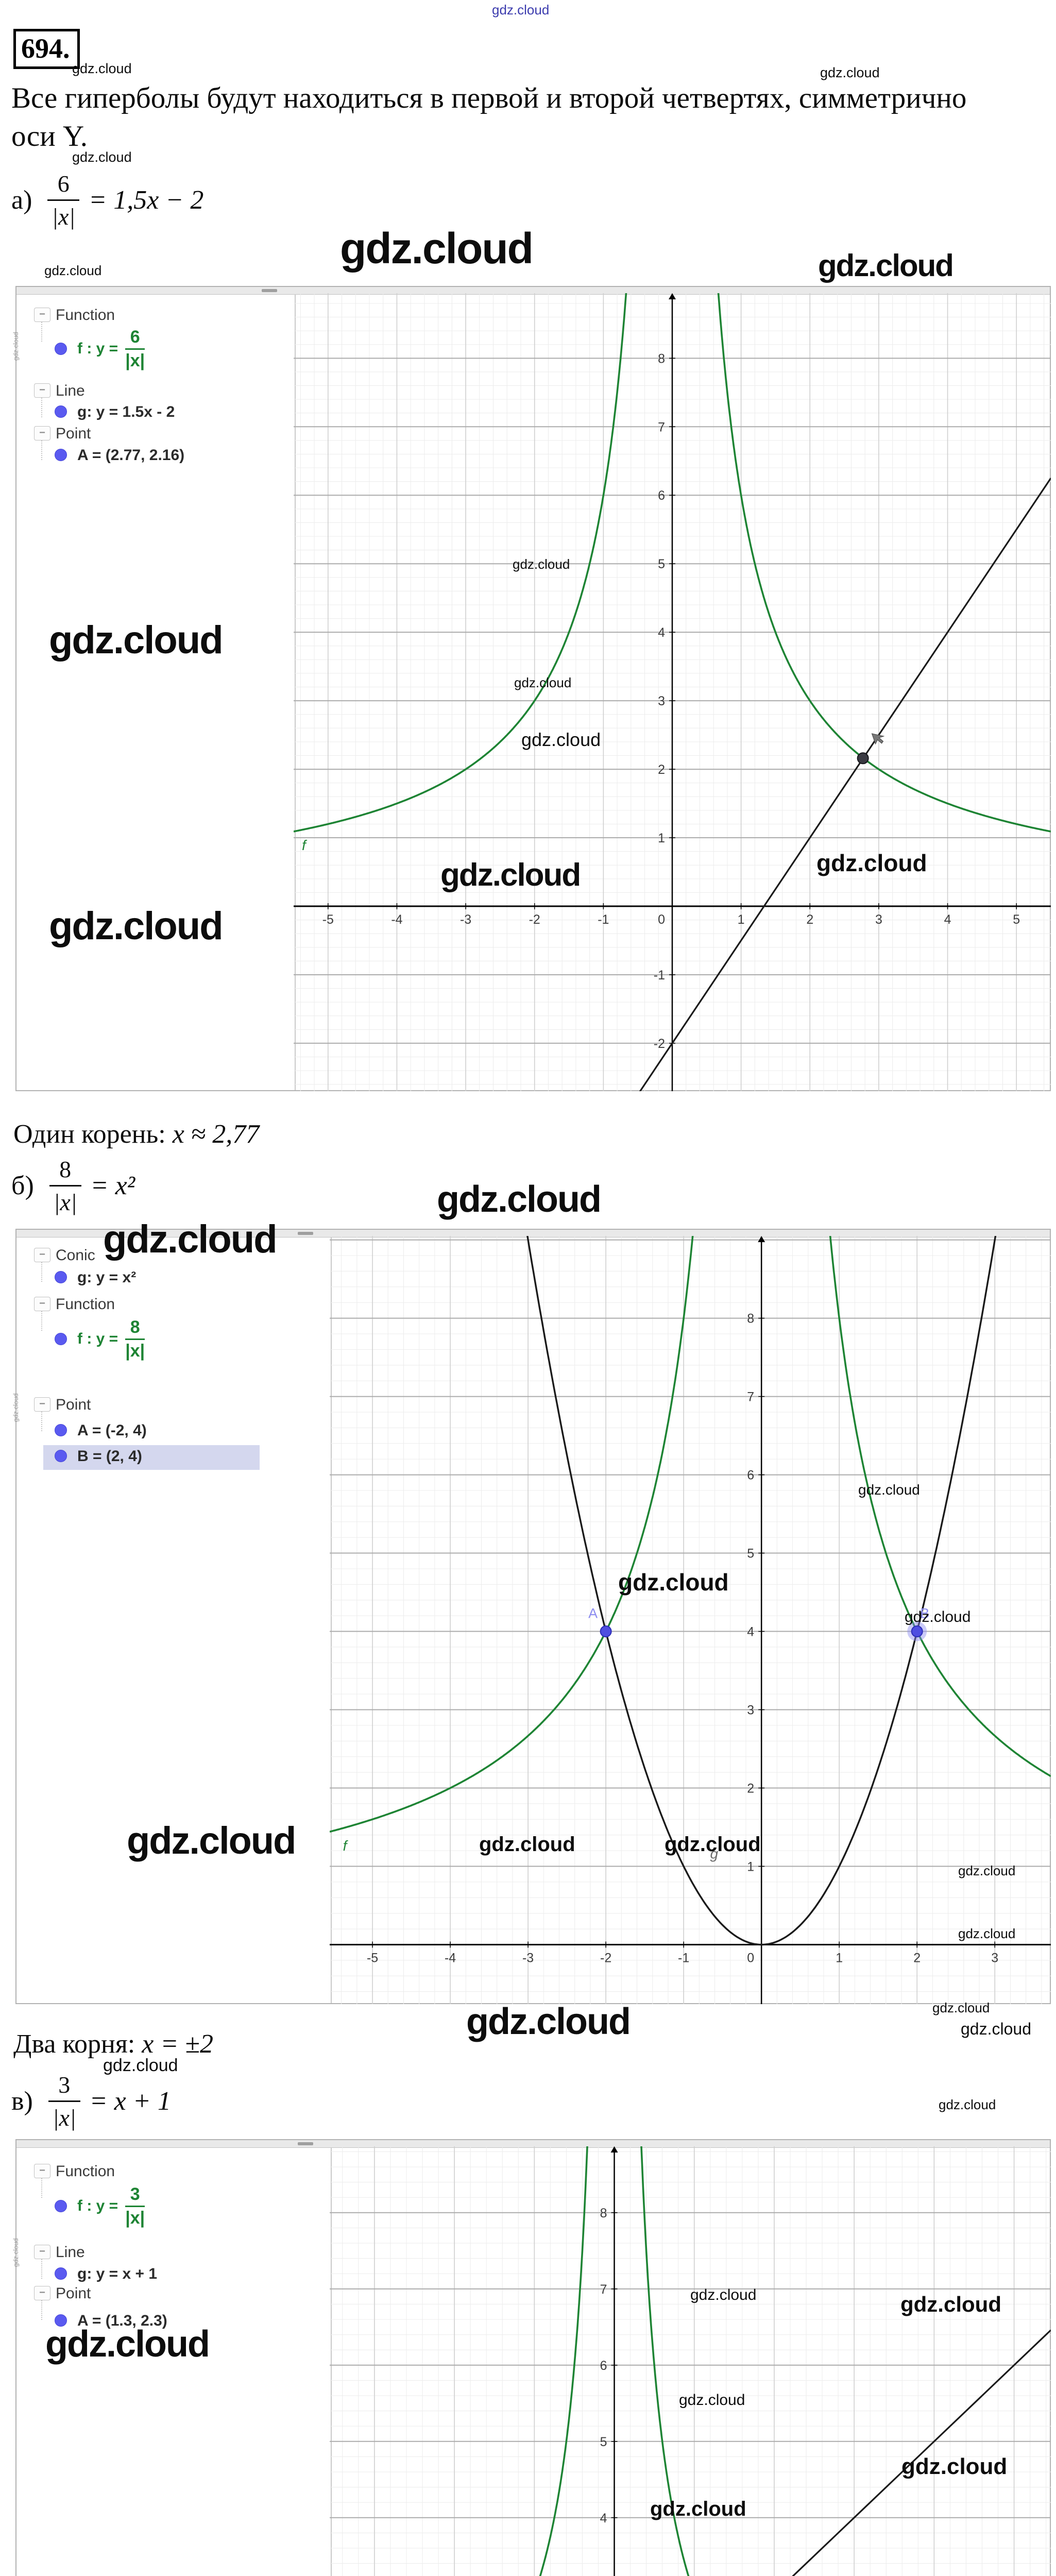 The height and width of the screenshot is (2576, 1056). I want to click on point-B, so click(917, 1631).